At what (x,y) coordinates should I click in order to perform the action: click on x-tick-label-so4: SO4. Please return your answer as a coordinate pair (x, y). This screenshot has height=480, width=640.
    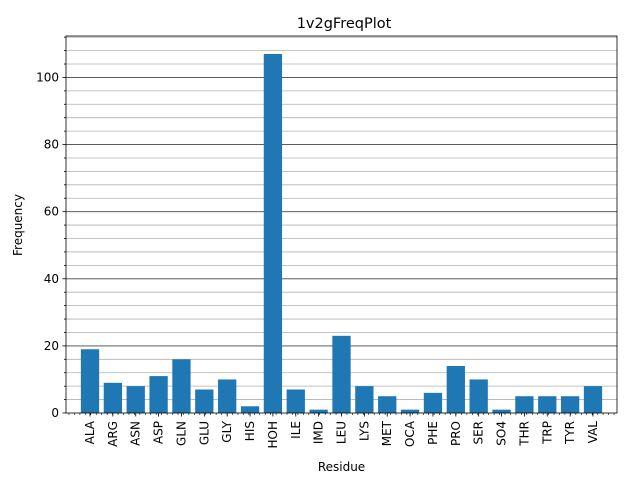
    Looking at the image, I should click on (502, 433).